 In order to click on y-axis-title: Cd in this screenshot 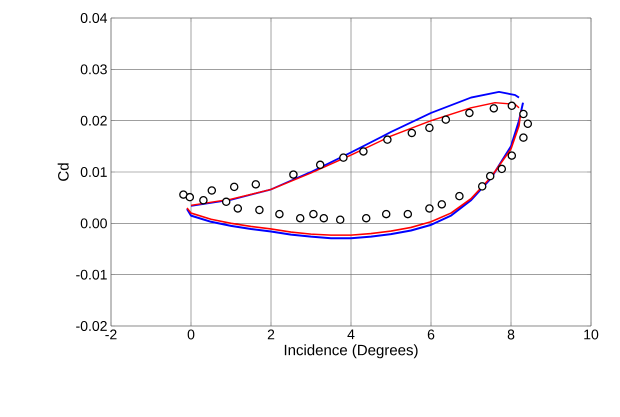, I will do `click(63, 172)`.